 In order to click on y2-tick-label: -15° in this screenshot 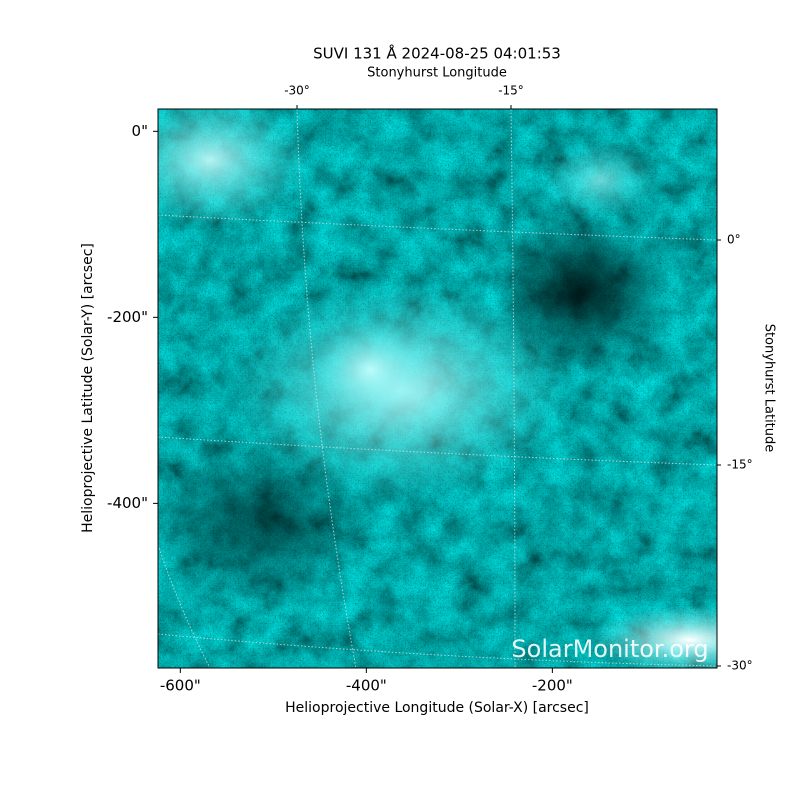, I will do `click(740, 465)`.